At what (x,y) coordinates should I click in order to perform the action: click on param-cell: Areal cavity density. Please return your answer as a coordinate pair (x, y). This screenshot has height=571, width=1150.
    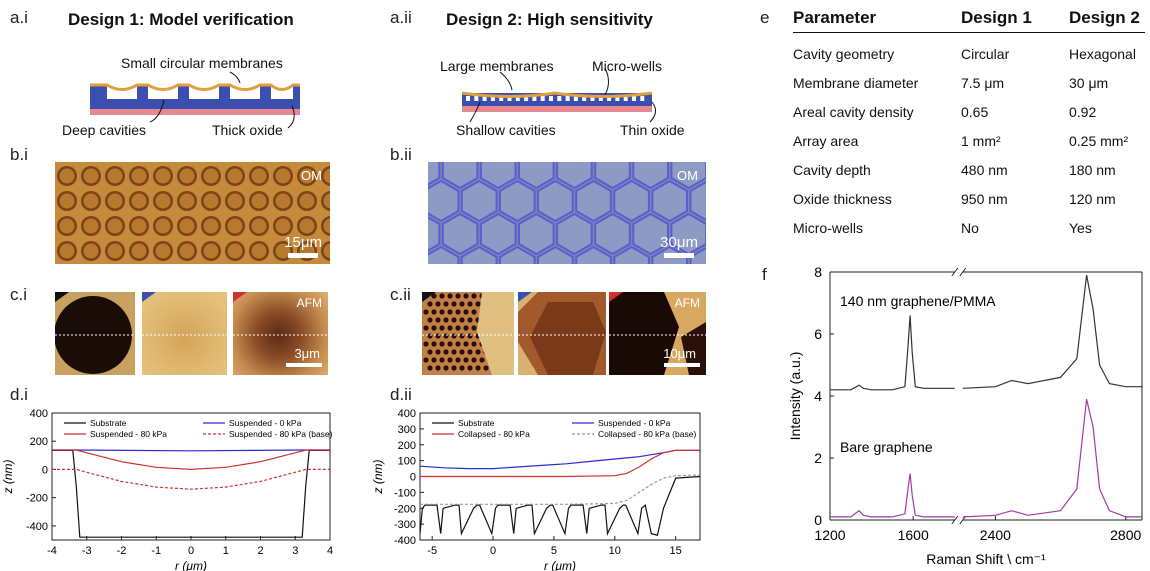
    Looking at the image, I should click on (853, 111).